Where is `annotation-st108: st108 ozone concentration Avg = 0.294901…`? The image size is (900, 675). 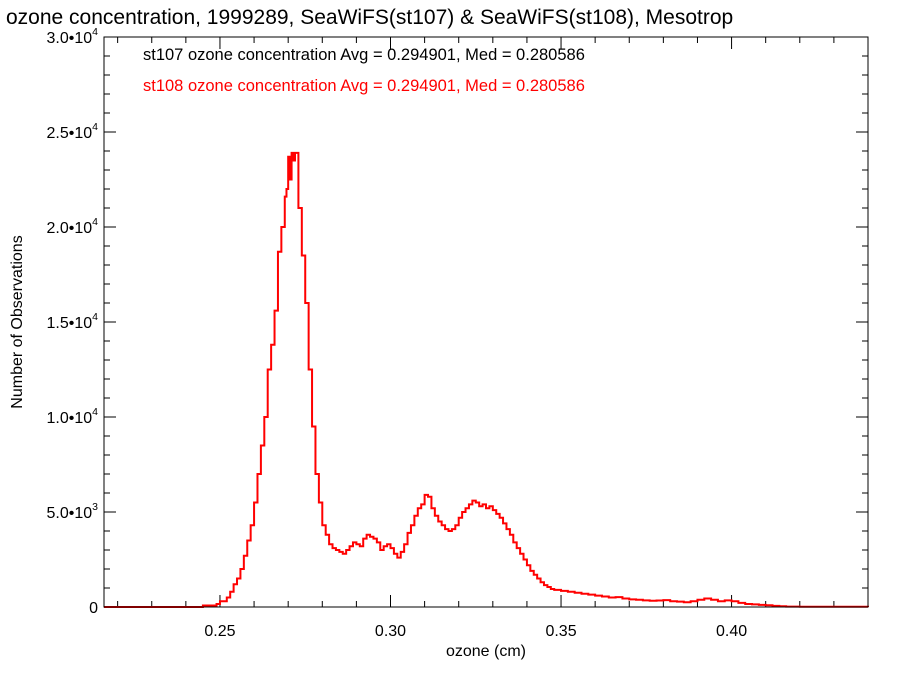 annotation-st108: st108 ozone concentration Avg = 0.294901… is located at coordinates (364, 86).